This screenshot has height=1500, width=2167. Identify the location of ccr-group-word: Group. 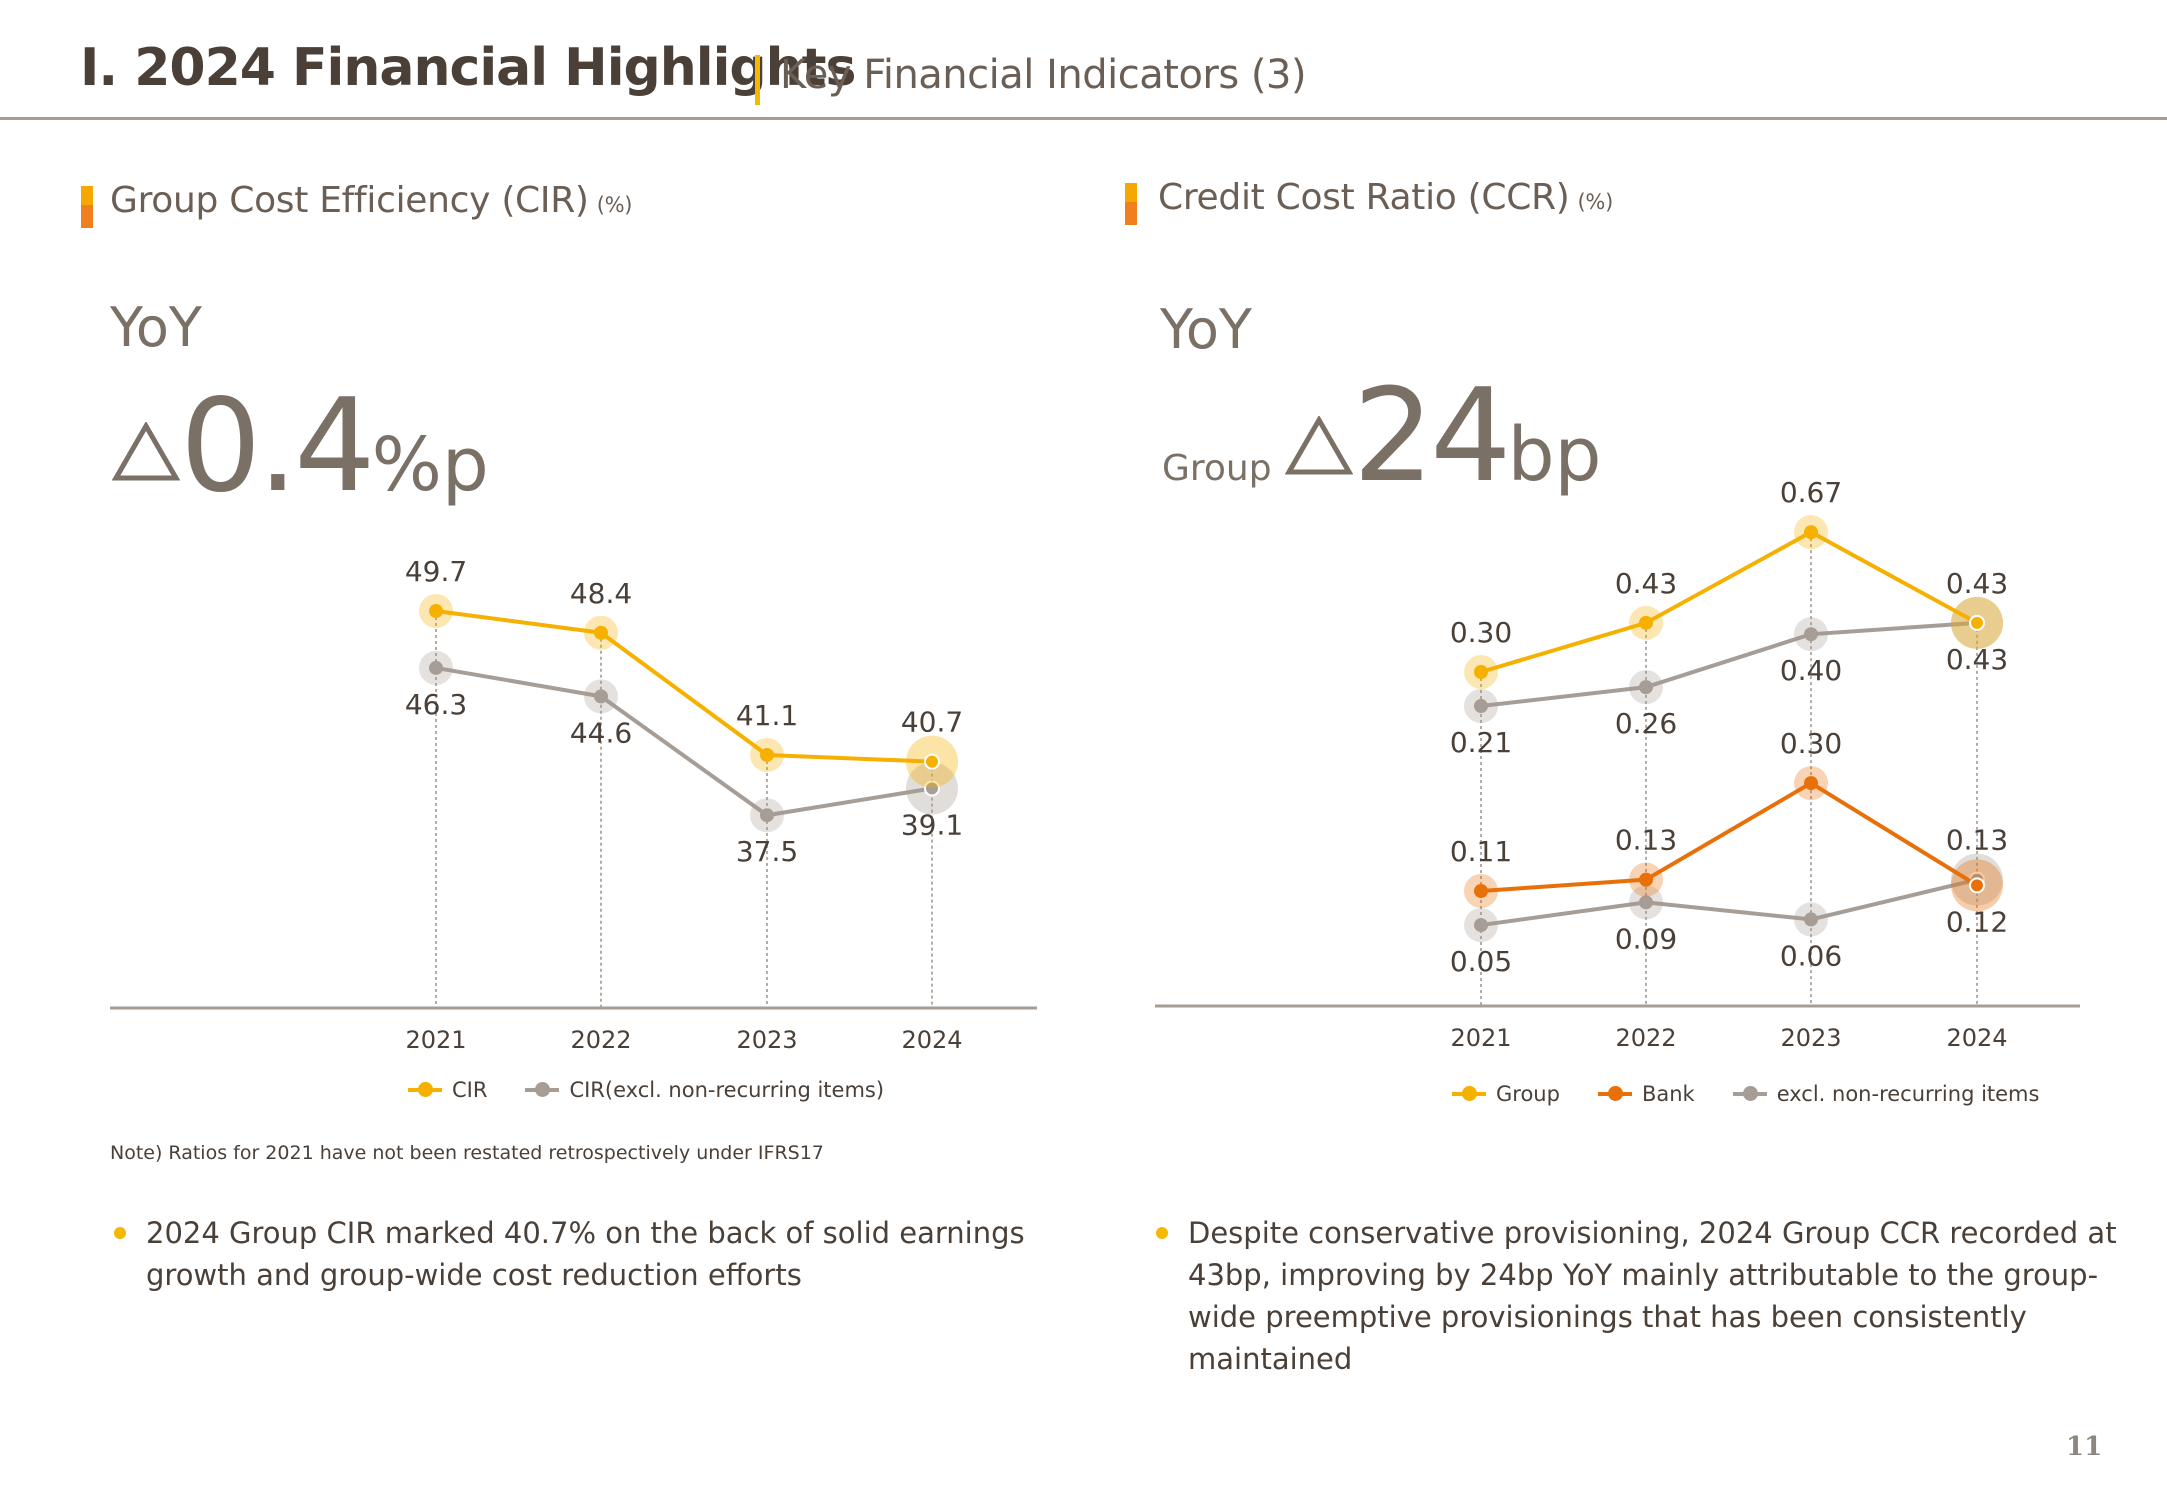
(1217, 468).